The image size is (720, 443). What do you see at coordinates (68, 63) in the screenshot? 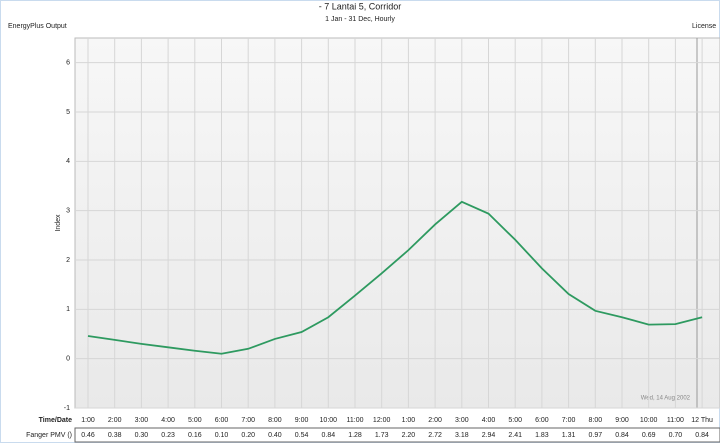
I see `y-tick-label: 6` at bounding box center [68, 63].